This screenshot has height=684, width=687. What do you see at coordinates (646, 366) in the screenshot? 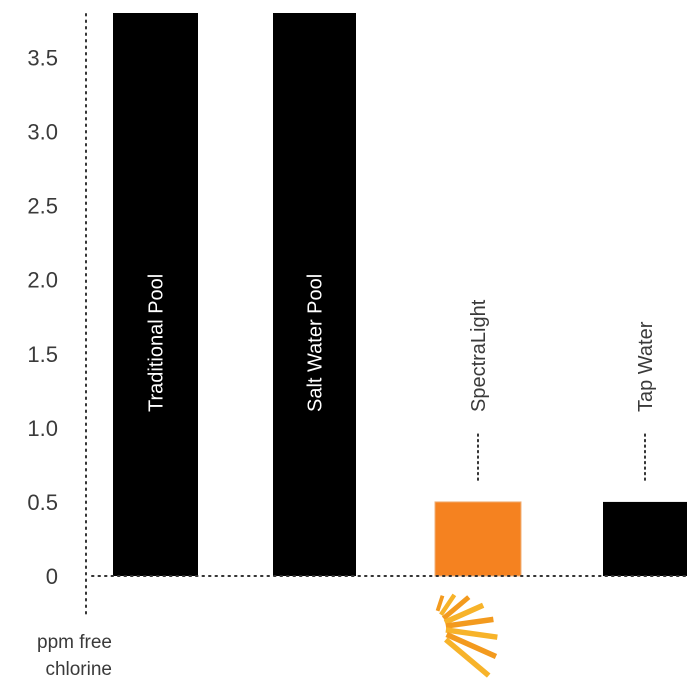
I see `bar-label: Tap Water` at bounding box center [646, 366].